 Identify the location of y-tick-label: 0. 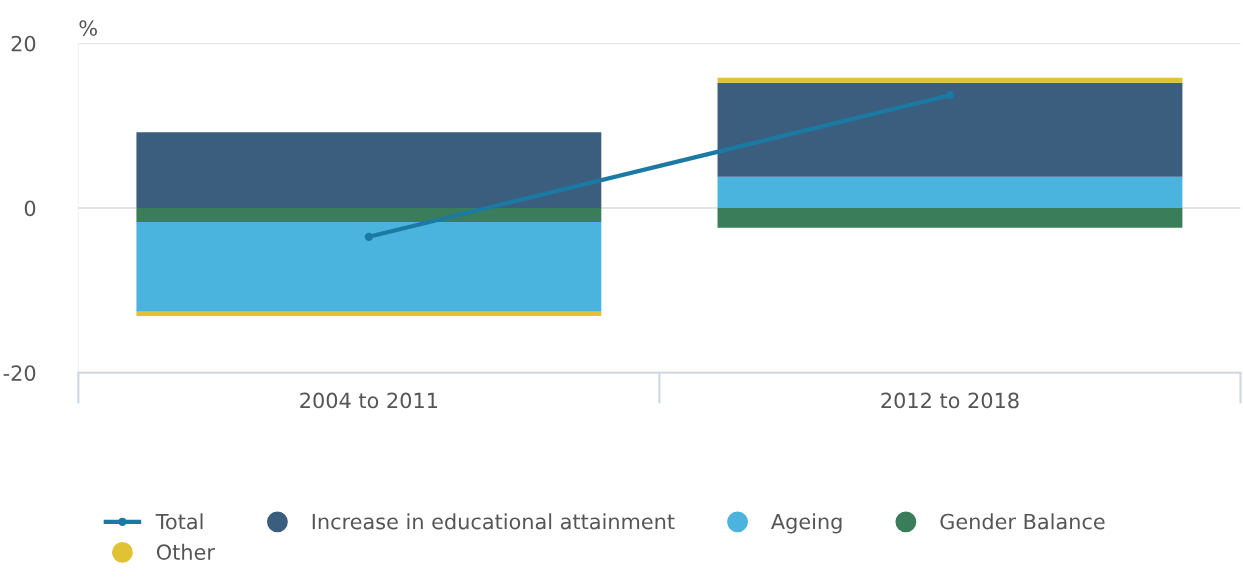
(30, 208).